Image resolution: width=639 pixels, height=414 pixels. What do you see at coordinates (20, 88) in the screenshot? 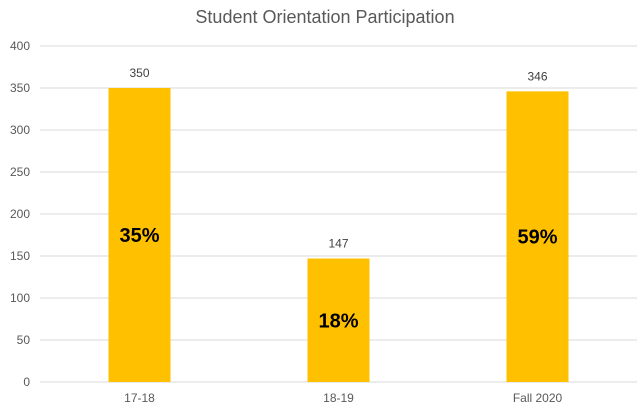
I see `y-tick-label-350: 350` at bounding box center [20, 88].